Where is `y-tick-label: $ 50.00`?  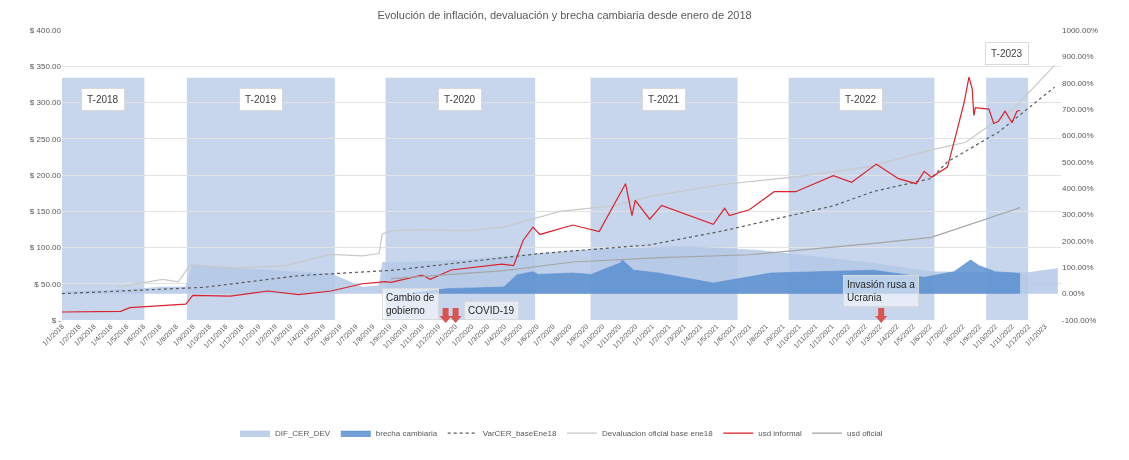
y-tick-label: $ 50.00 is located at coordinates (48, 284).